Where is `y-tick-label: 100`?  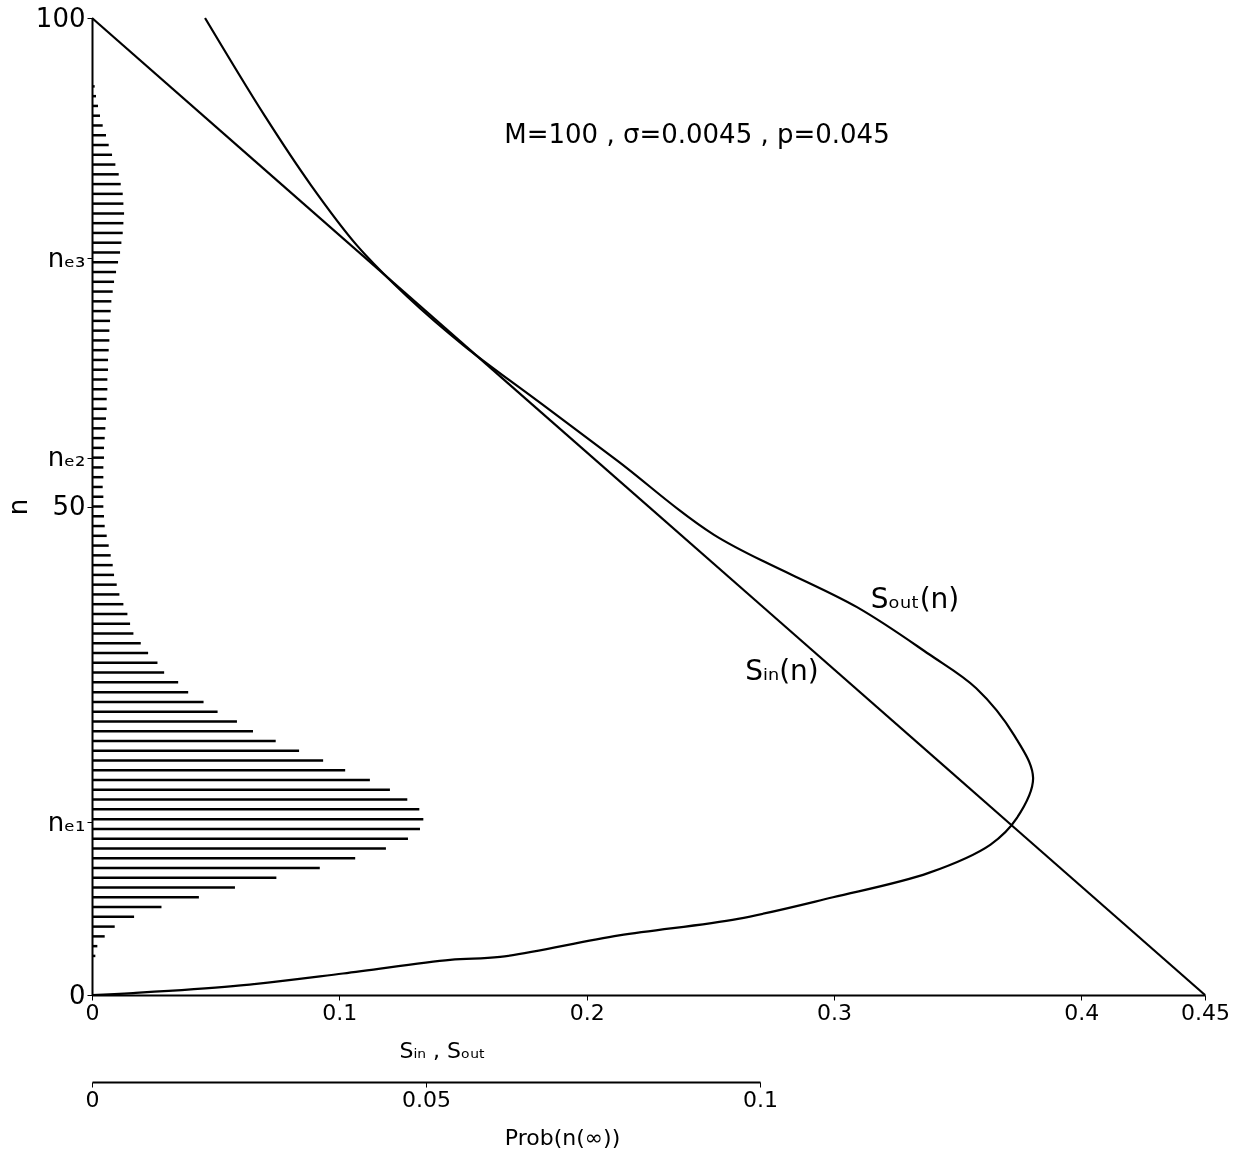 y-tick-label: 100 is located at coordinates (60, 17).